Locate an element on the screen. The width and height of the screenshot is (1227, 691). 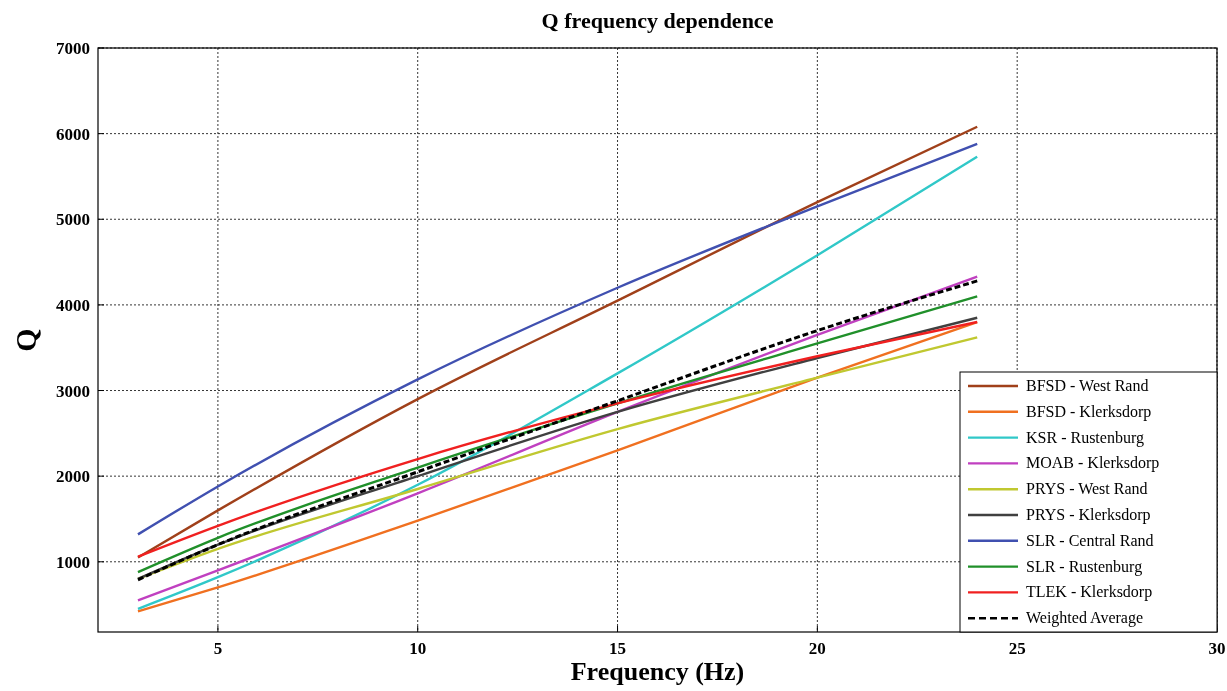
x-tick-label: 10 is located at coordinates (418, 648).